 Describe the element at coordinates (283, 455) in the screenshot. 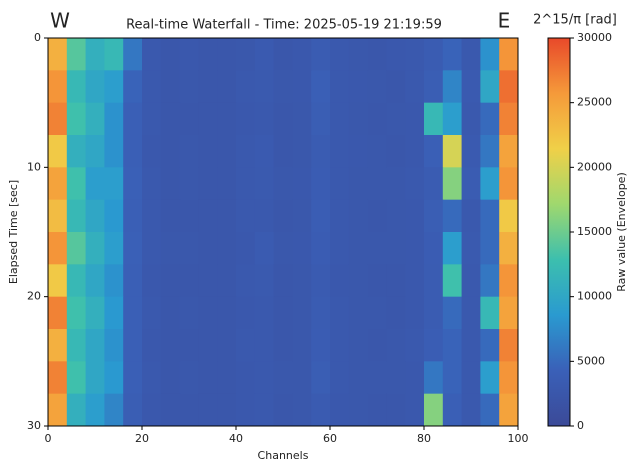

I see `x-axis-label: Channels` at that location.